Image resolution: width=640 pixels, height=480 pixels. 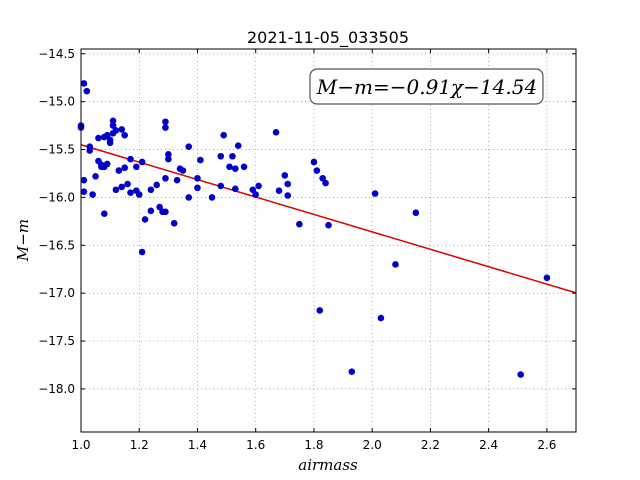 I want to click on y-tick-label: −16.5, so click(x=56, y=245).